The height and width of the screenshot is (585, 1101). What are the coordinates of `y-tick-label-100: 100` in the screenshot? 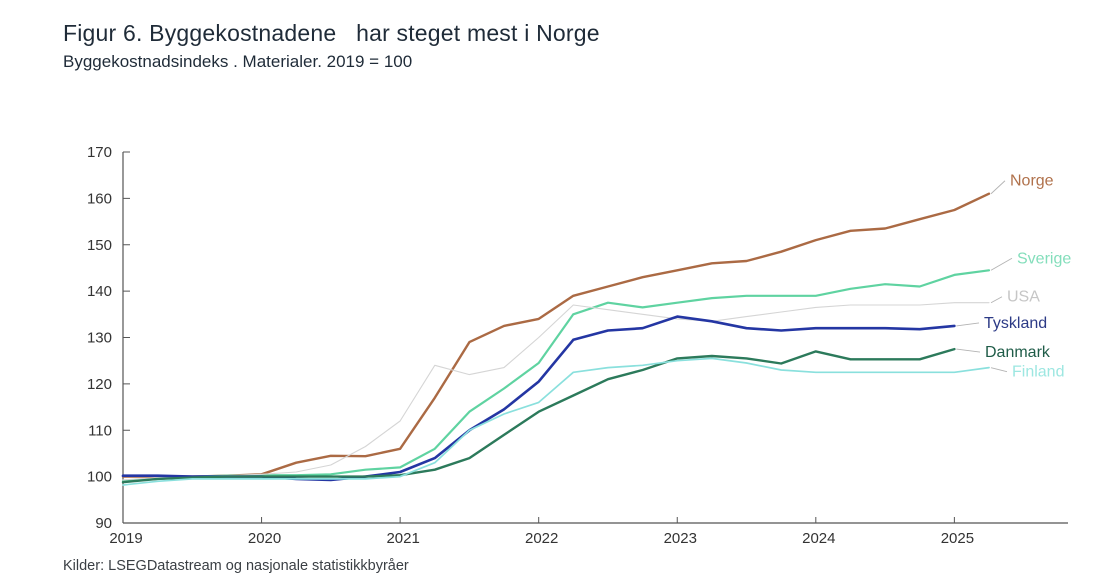 It's located at (99, 477).